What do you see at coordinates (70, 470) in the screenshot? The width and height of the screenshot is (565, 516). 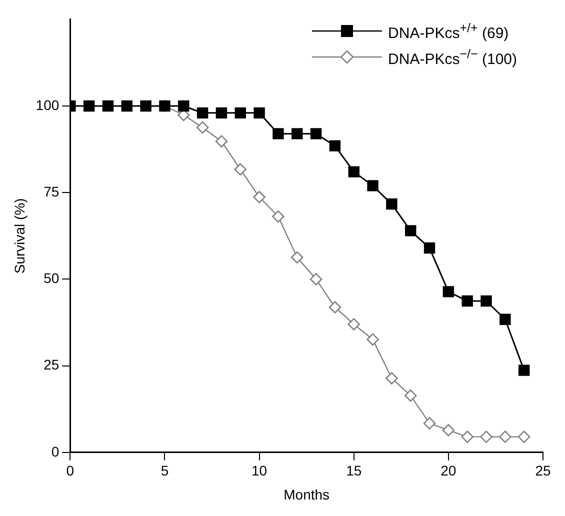 I see `x-tick-label: 0` at bounding box center [70, 470].